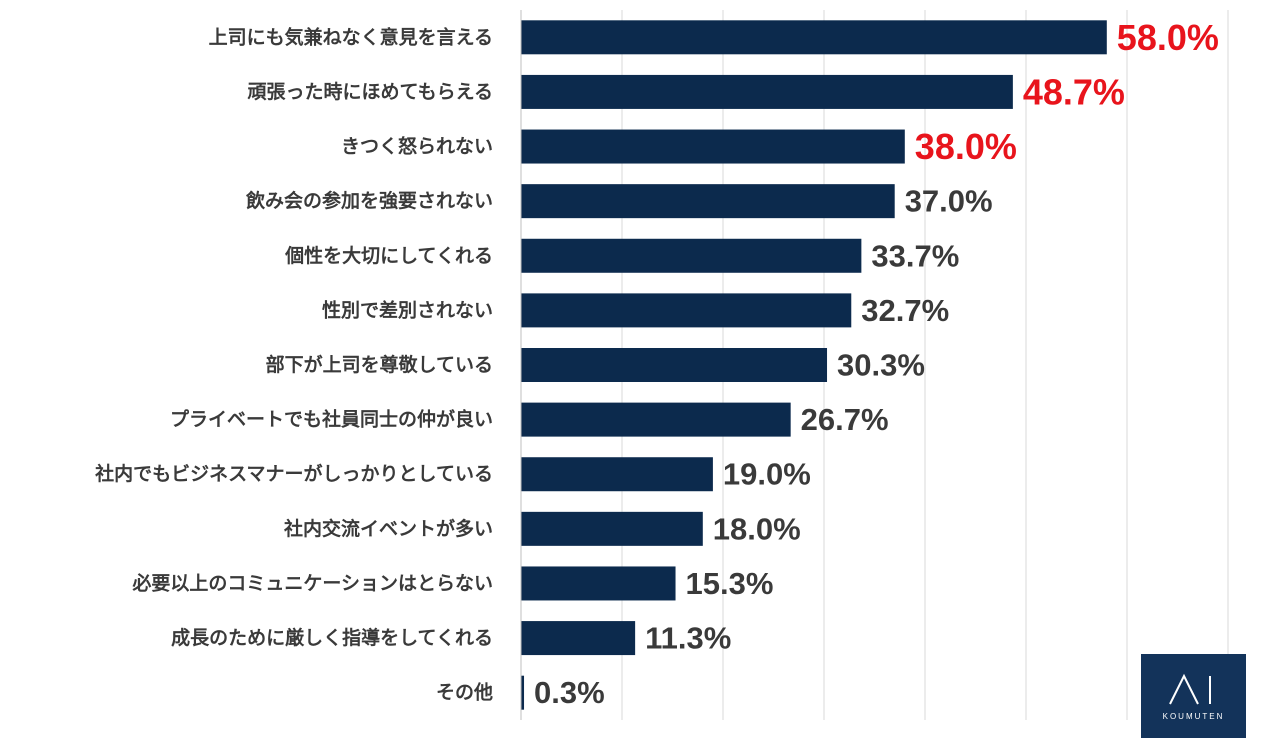 Image resolution: width=1263 pixels, height=755 pixels. What do you see at coordinates (370, 92) in the screenshot?
I see `category-label: 頑張った時にほめてもらえる` at bounding box center [370, 92].